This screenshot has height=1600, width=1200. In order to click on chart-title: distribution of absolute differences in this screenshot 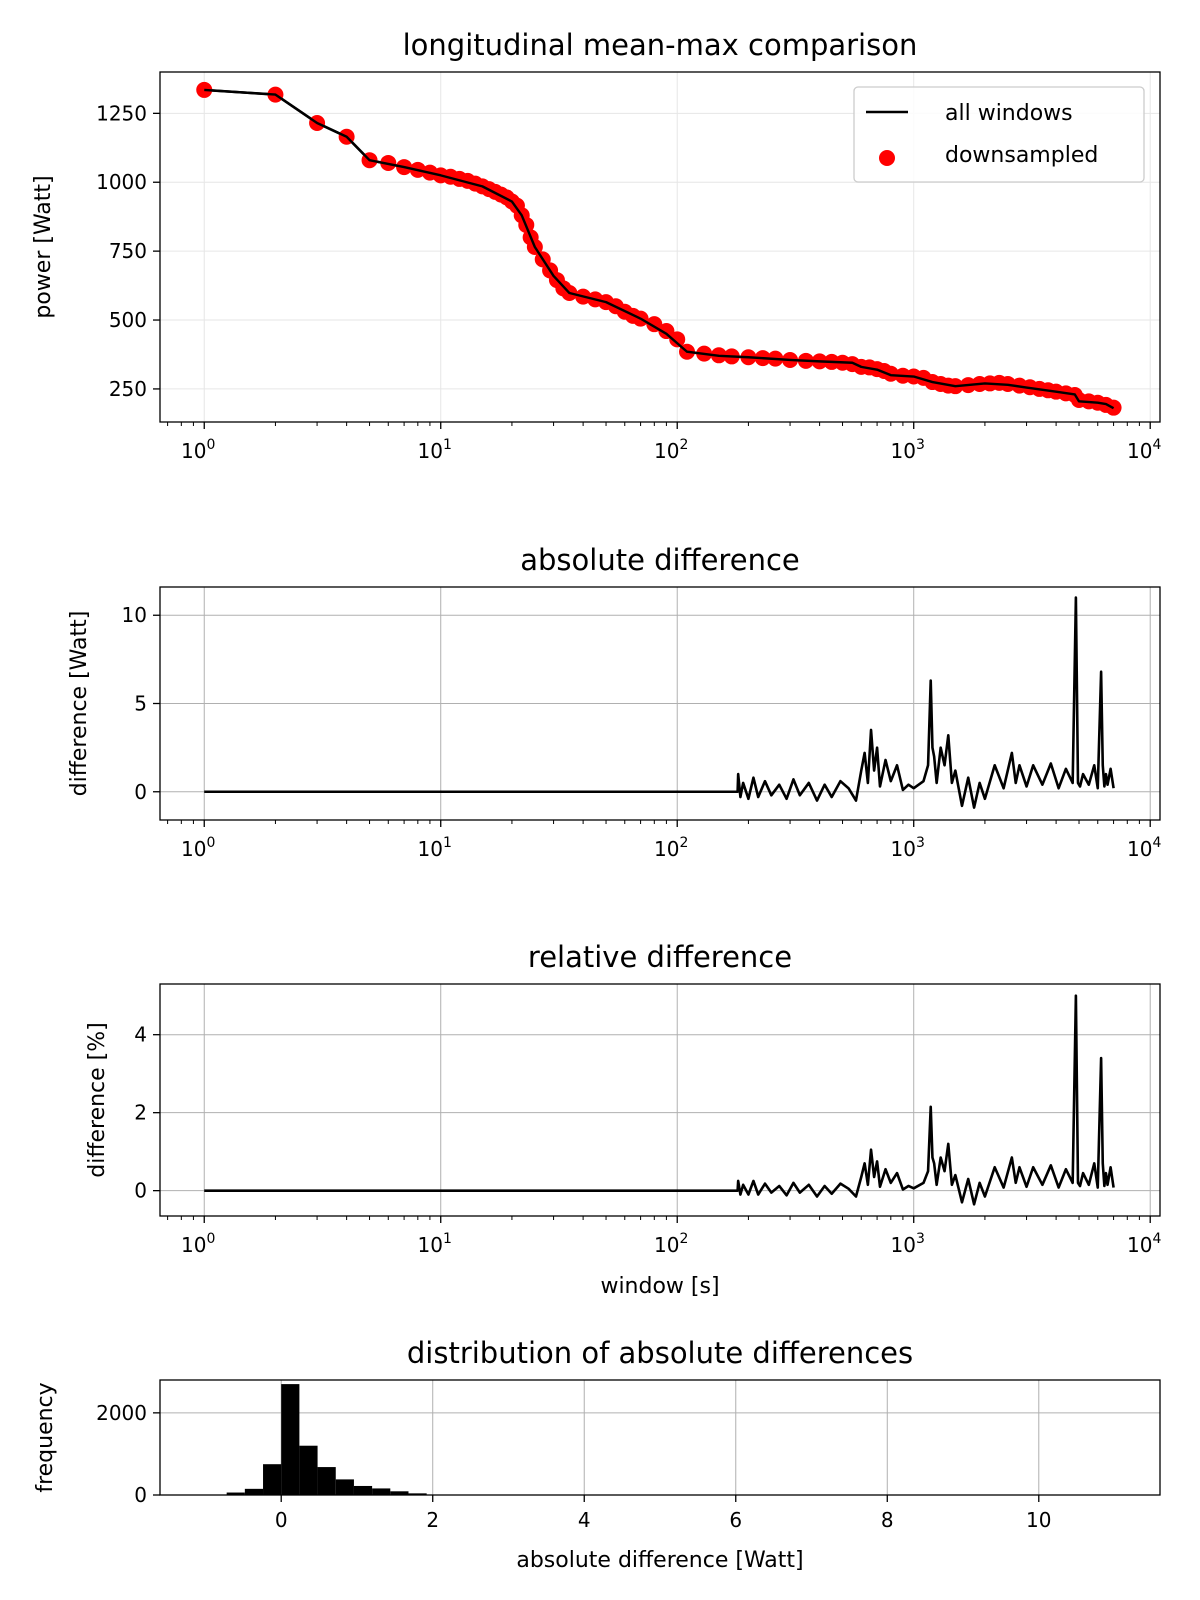, I will do `click(660, 1353)`.